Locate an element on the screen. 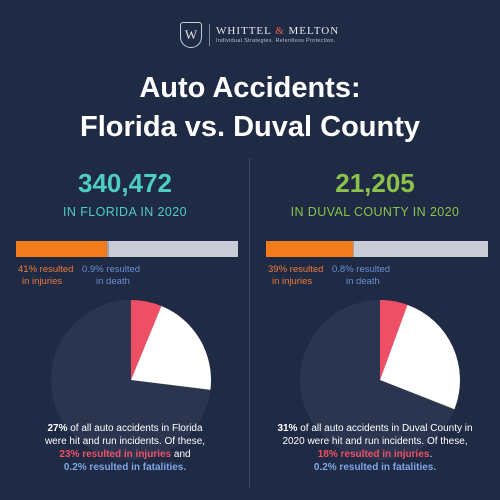  duval-slice-no-injury is located at coordinates (420, 357).